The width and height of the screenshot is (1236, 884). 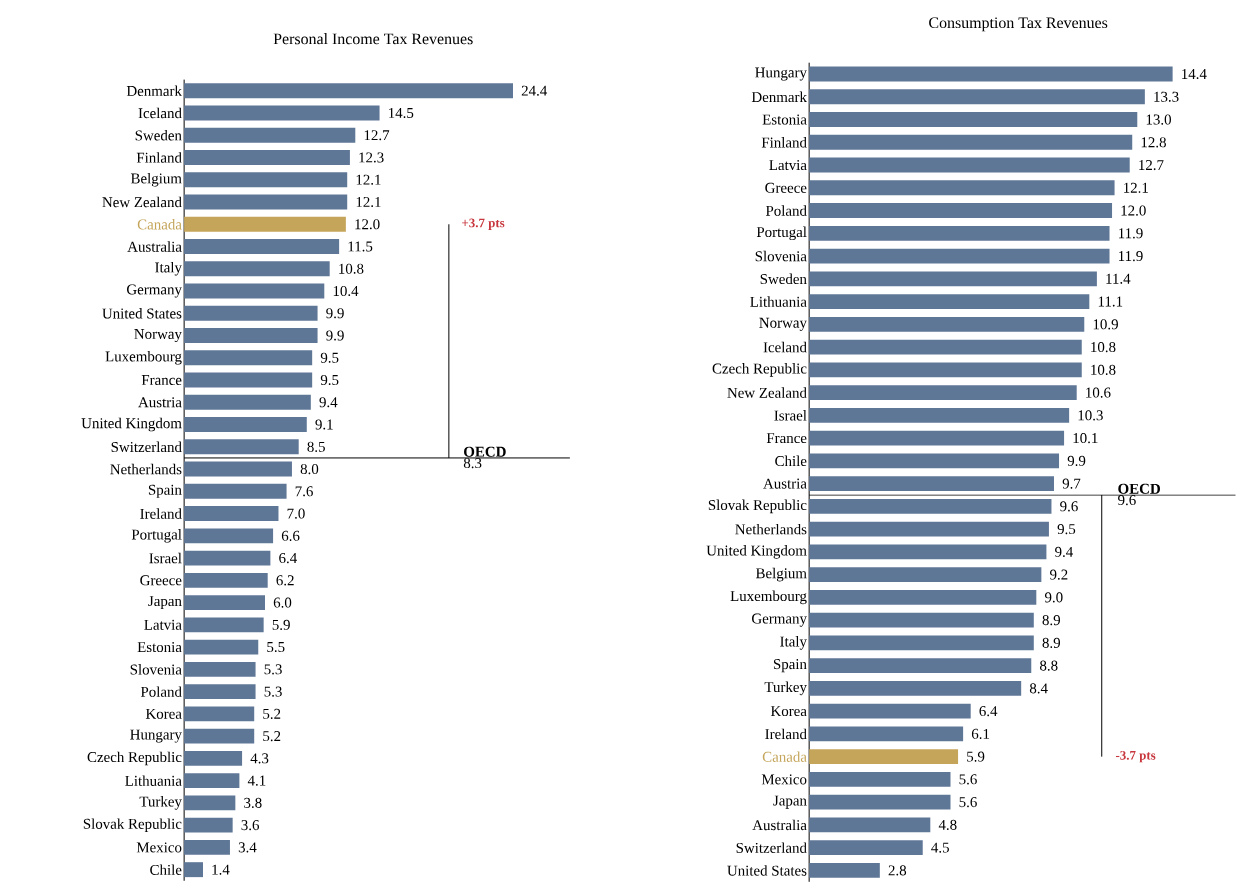 I want to click on data-label: 11.5, so click(x=360, y=246).